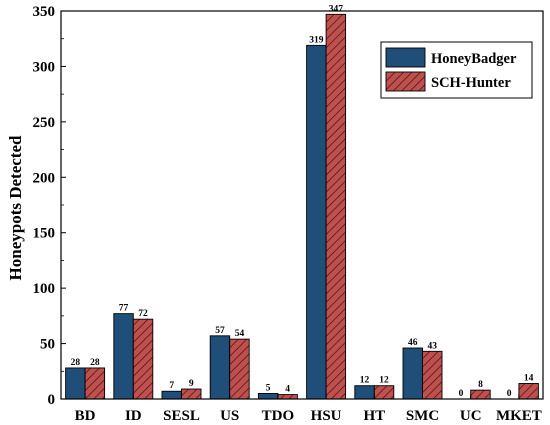 This screenshot has width=550, height=425. I want to click on legend-swatch-honeybadger, so click(405, 57).